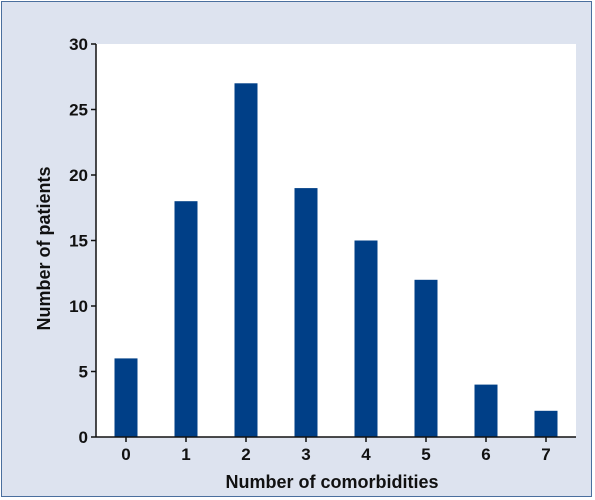 This screenshot has height=500, width=595. What do you see at coordinates (83, 437) in the screenshot?
I see `y-tick-label: 0` at bounding box center [83, 437].